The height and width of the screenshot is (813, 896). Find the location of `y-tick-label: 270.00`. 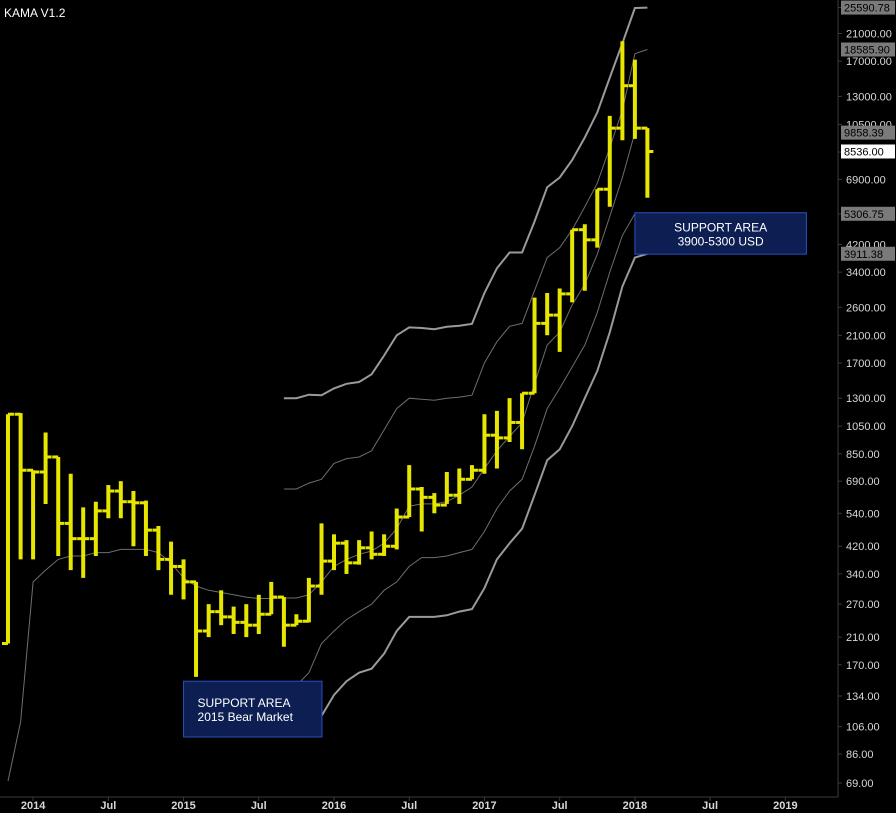

y-tick-label: 270.00 is located at coordinates (863, 605).